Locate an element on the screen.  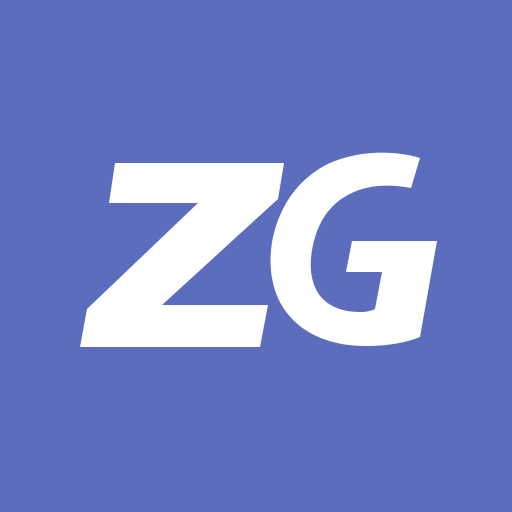
letter-z is located at coordinates (182, 255).